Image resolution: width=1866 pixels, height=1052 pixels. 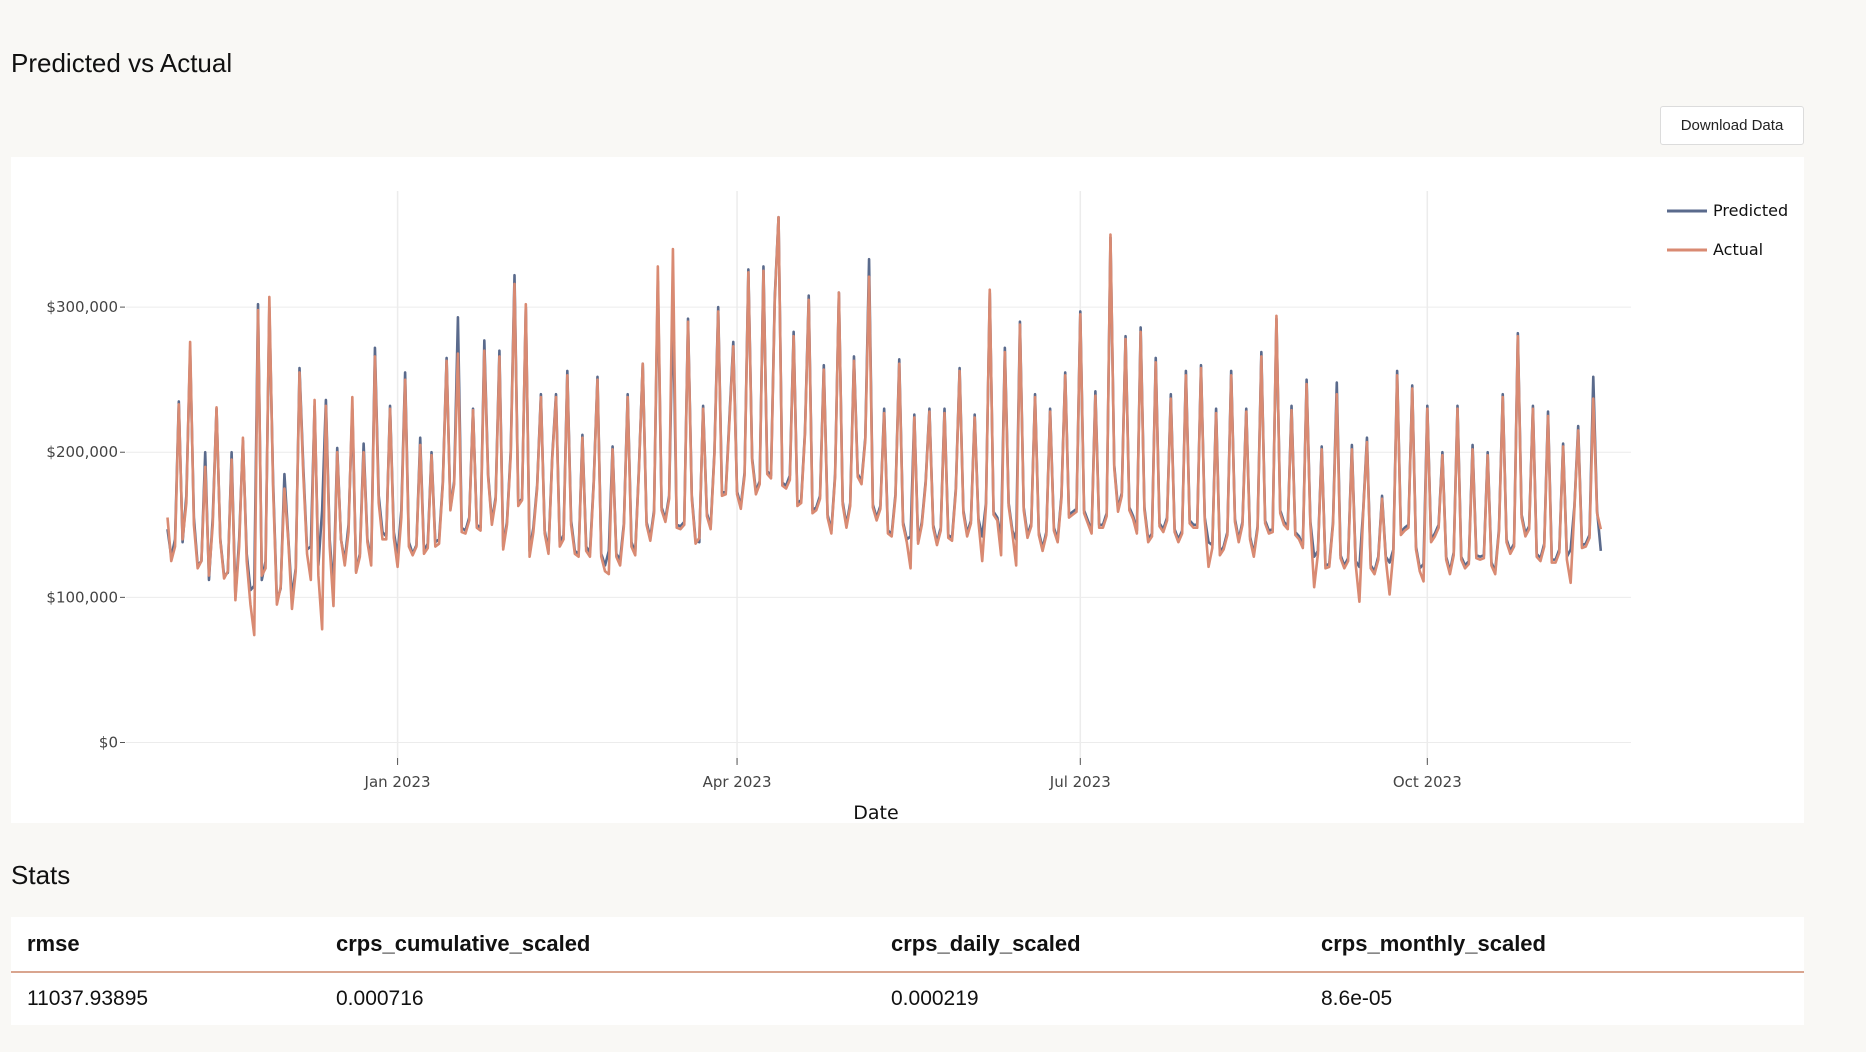 I want to click on y-tick-label: $200,000, so click(x=82, y=452).